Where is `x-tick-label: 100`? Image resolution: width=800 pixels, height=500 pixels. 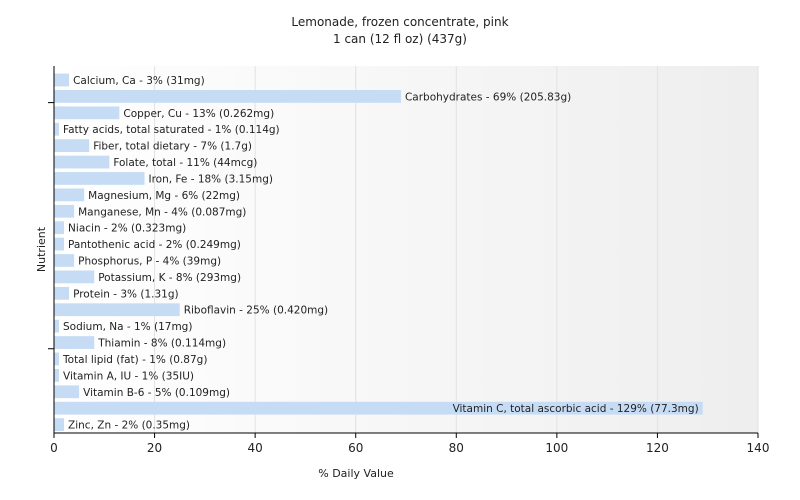 x-tick-label: 100 is located at coordinates (556, 448).